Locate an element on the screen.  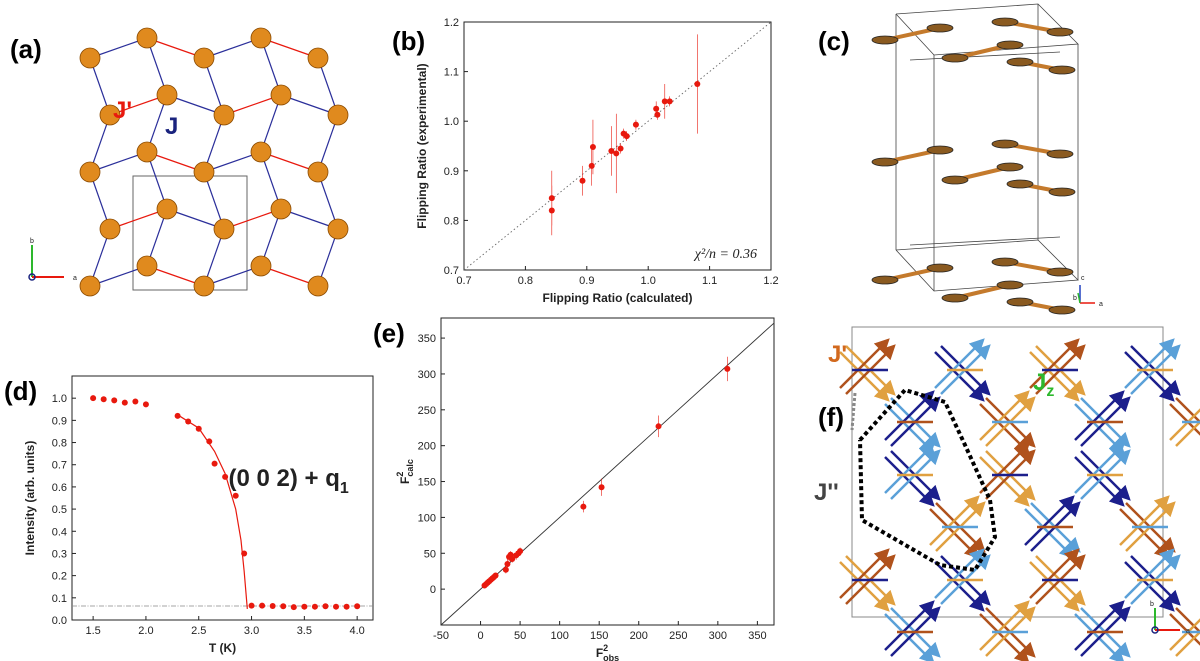
j-double-prime-label: J'' is located at coordinates (826, 492).